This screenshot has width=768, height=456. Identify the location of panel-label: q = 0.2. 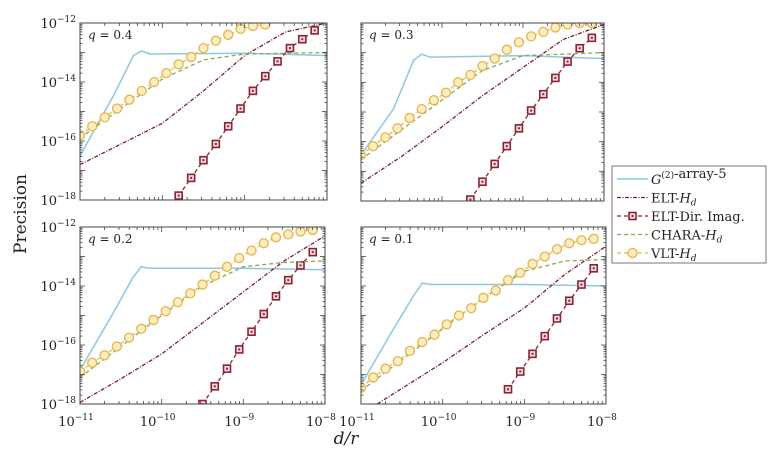
(110, 239).